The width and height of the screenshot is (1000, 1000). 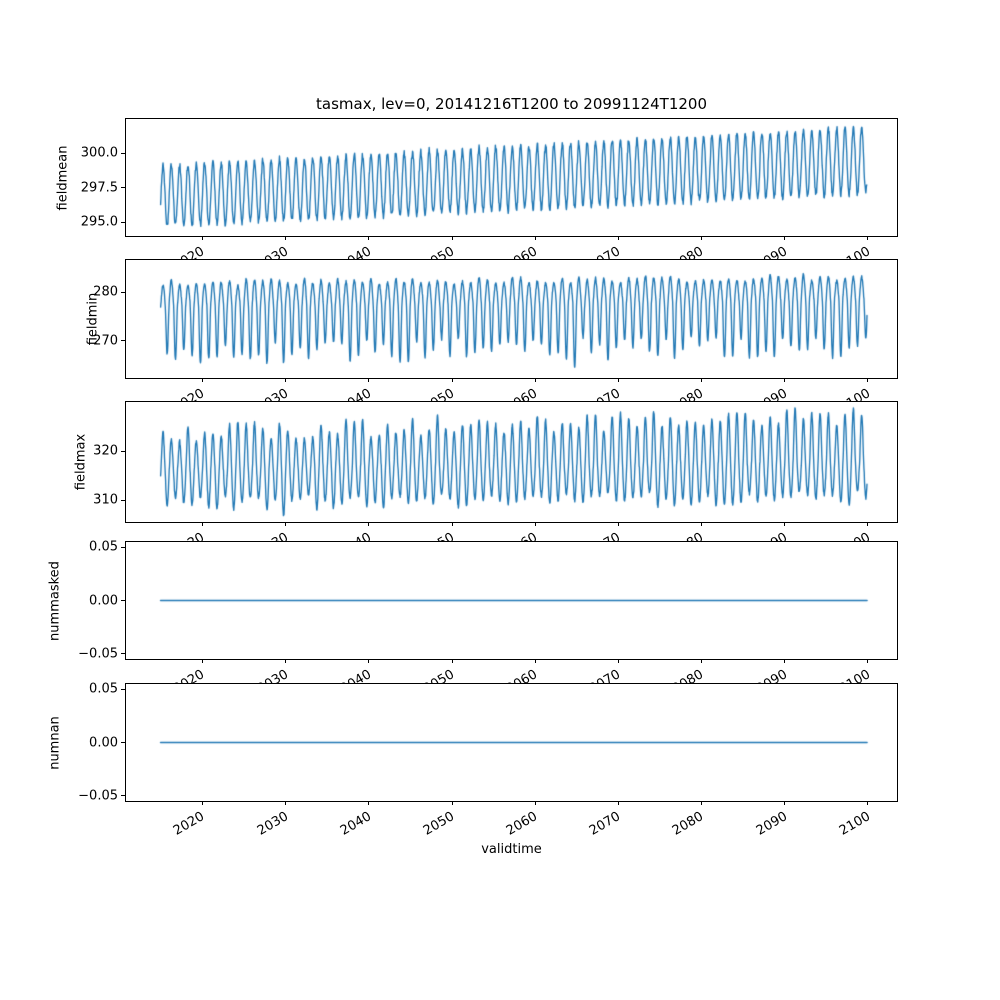 What do you see at coordinates (105, 451) in the screenshot?
I see `y-tick-label: 320` at bounding box center [105, 451].